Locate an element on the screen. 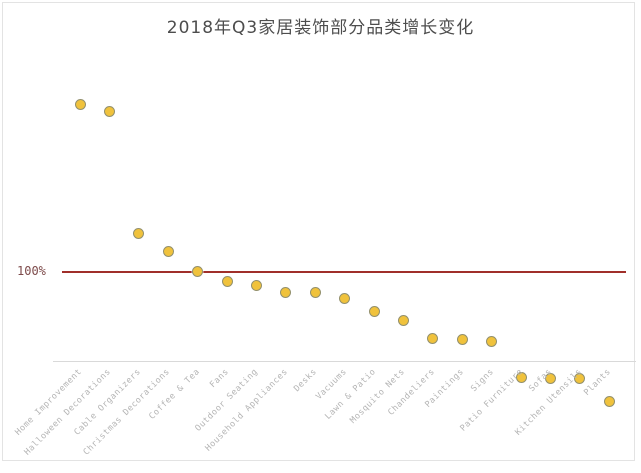 The height and width of the screenshot is (473, 641). reference-line is located at coordinates (344, 272).